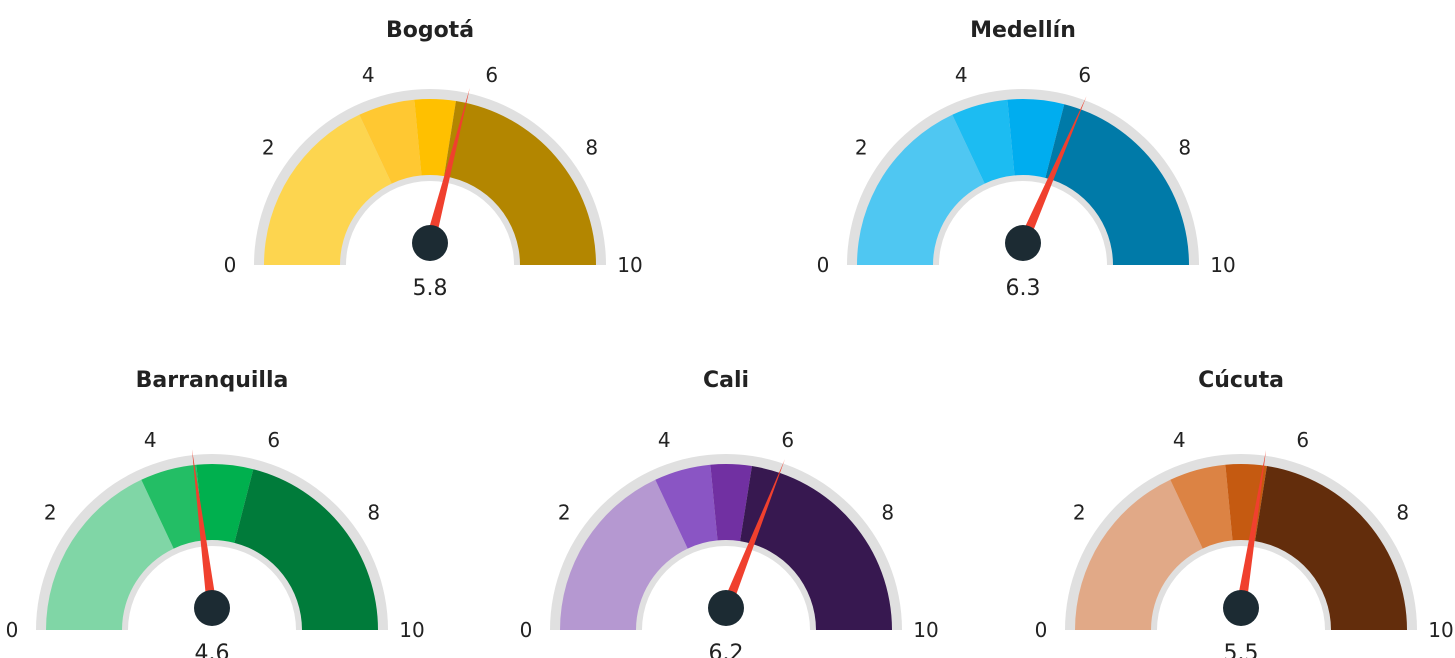 The height and width of the screenshot is (658, 1455). Describe the element at coordinates (726, 380) in the screenshot. I see `gauge-title: Cali` at that location.